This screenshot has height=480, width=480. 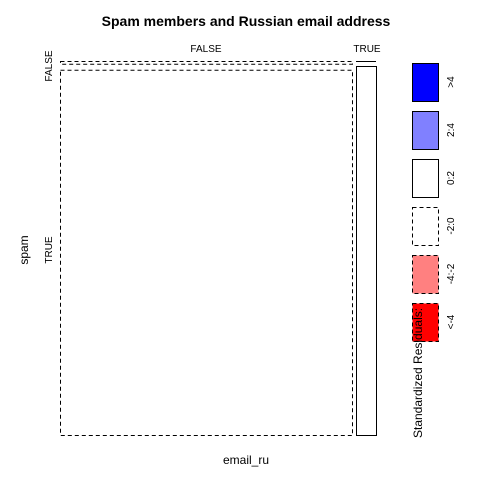 What do you see at coordinates (49, 250) in the screenshot?
I see `y-tick-label-true: TRUE` at bounding box center [49, 250].